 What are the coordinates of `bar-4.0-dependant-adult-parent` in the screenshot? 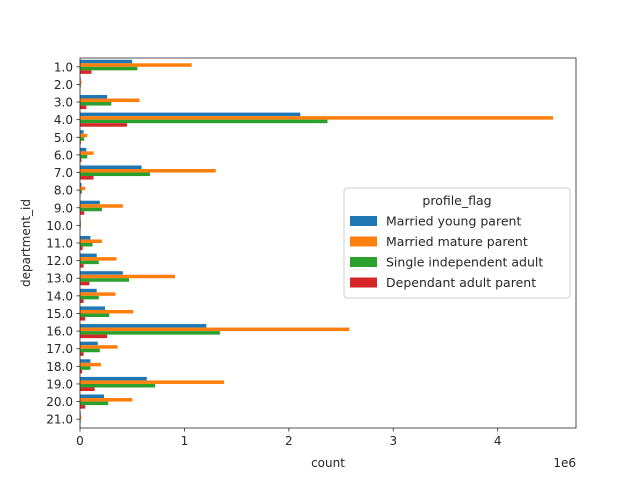 It's located at (103, 125).